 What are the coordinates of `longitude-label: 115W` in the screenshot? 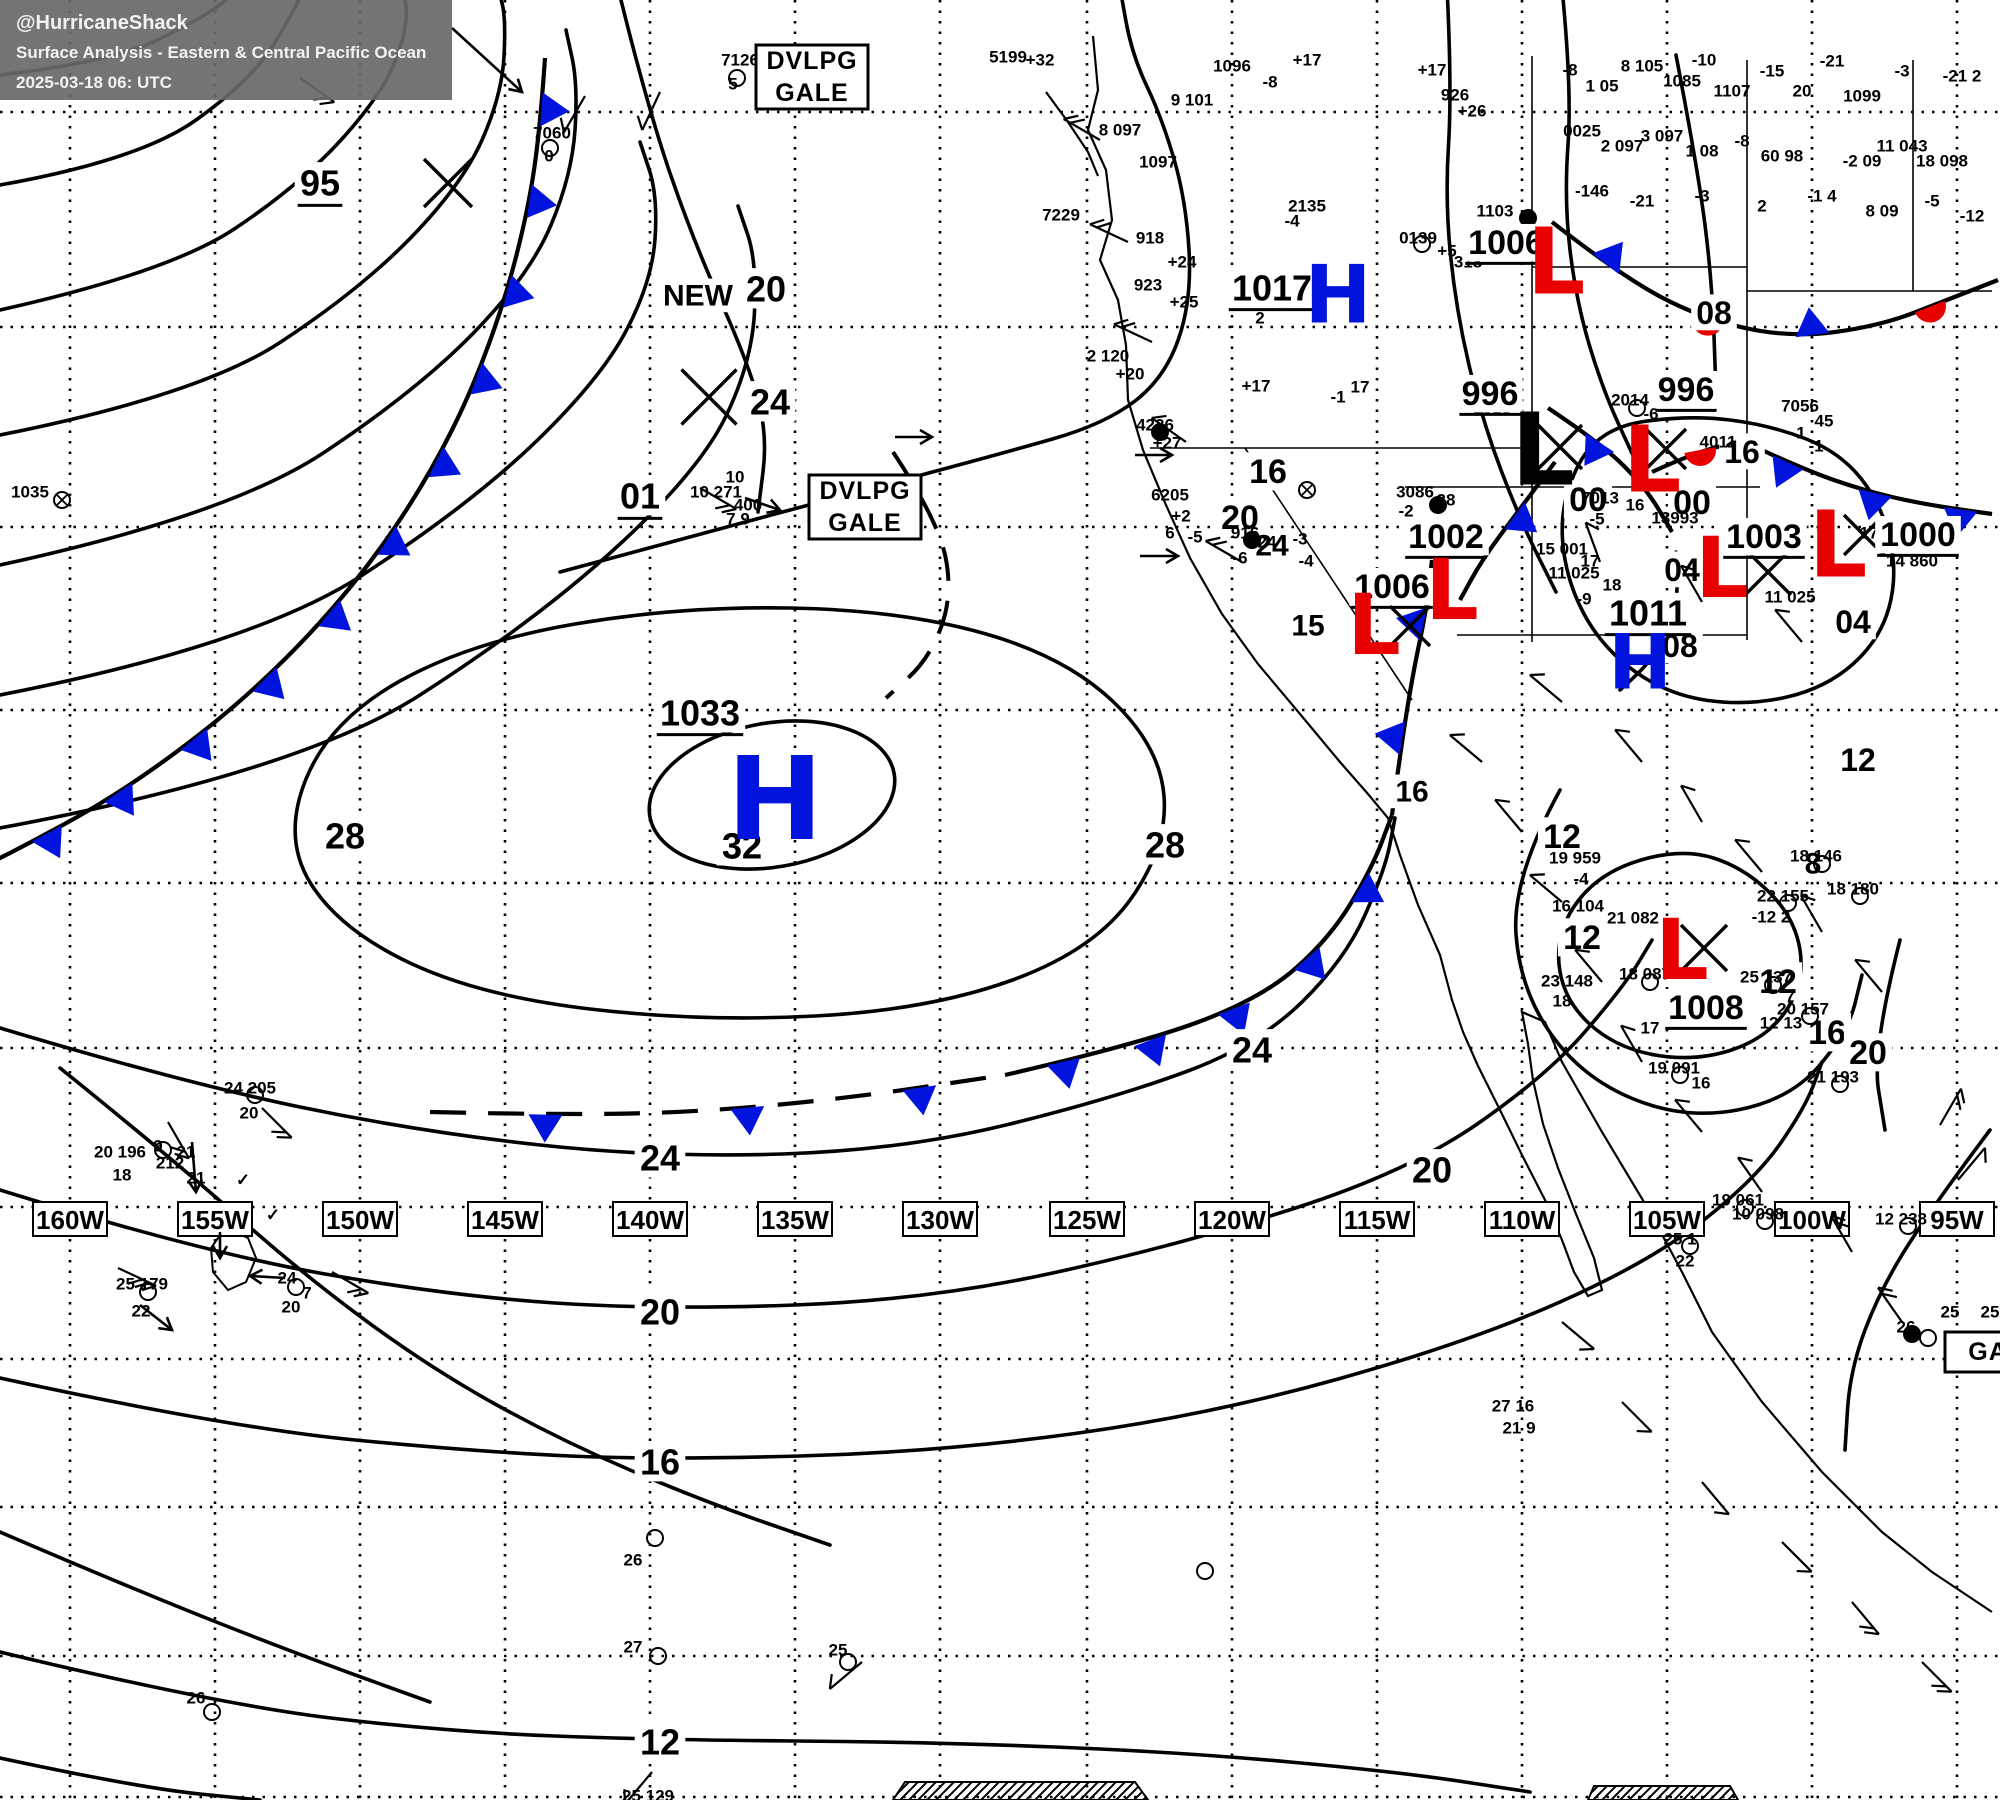 It's located at (1377, 1220).